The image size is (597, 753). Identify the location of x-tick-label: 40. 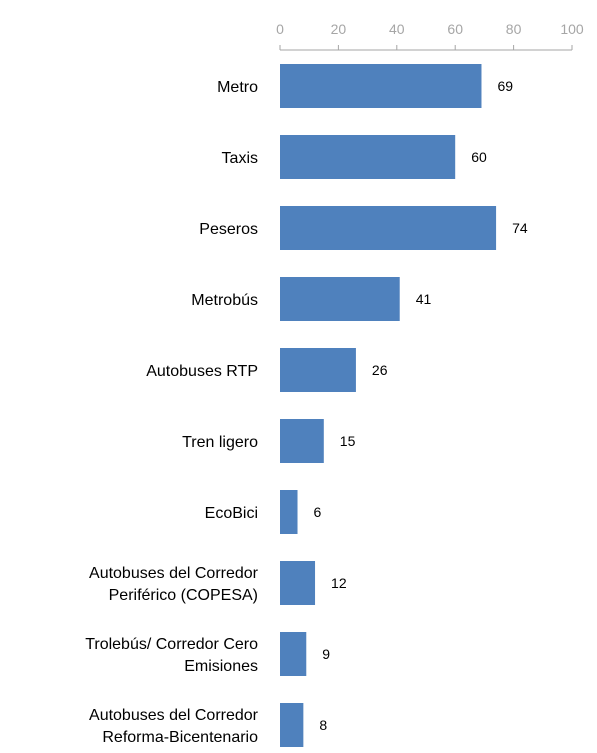
(397, 29).